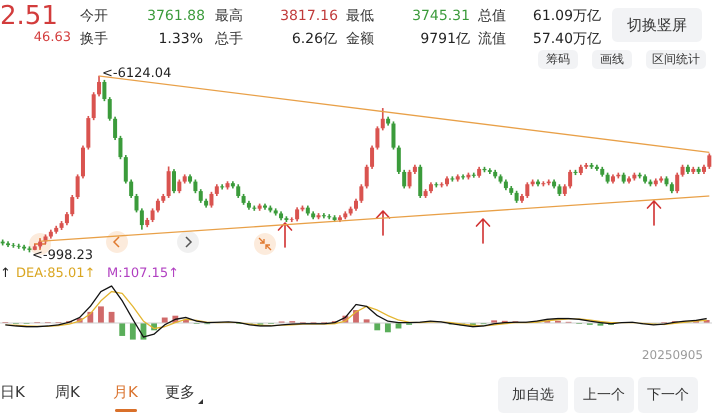 Image resolution: width=719 pixels, height=420 pixels. Describe the element at coordinates (612, 59) in the screenshot. I see `text: 画线` at that location.